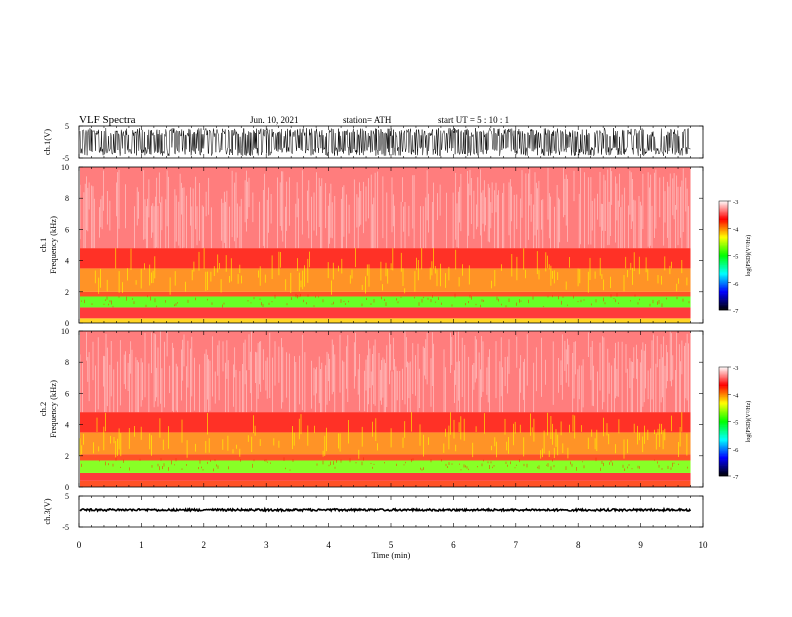  Describe the element at coordinates (65, 158) in the screenshot. I see `ch1-waveform-tick-label: -5` at that location.